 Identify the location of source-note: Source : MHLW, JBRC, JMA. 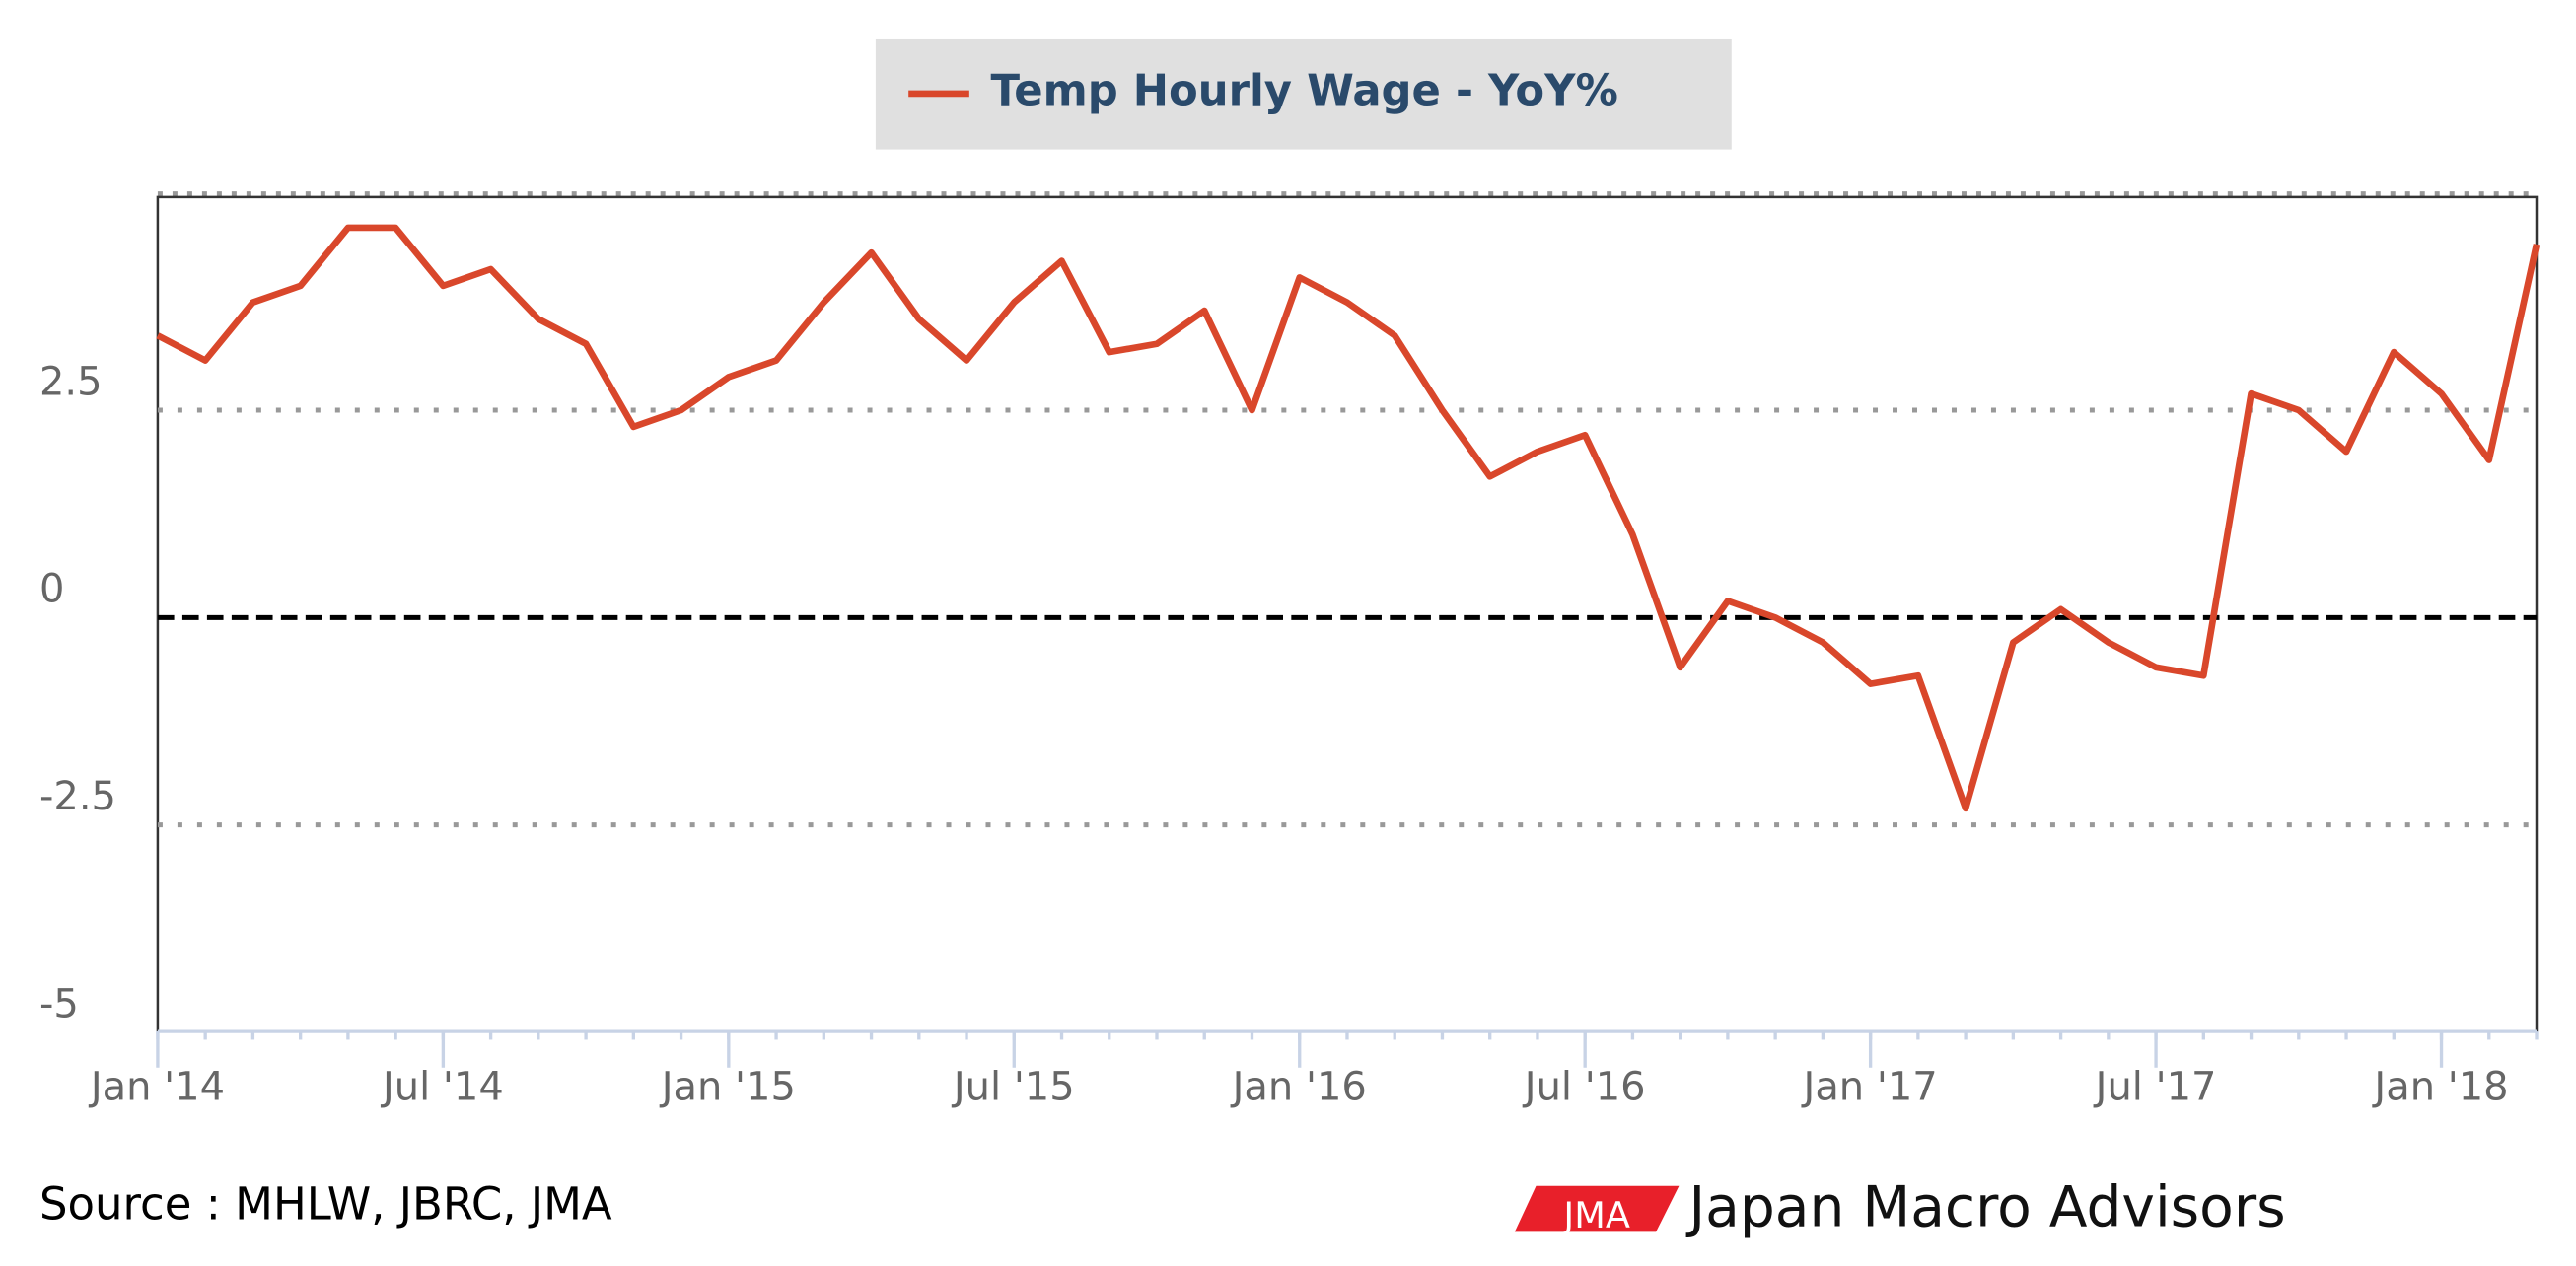
(325, 1204).